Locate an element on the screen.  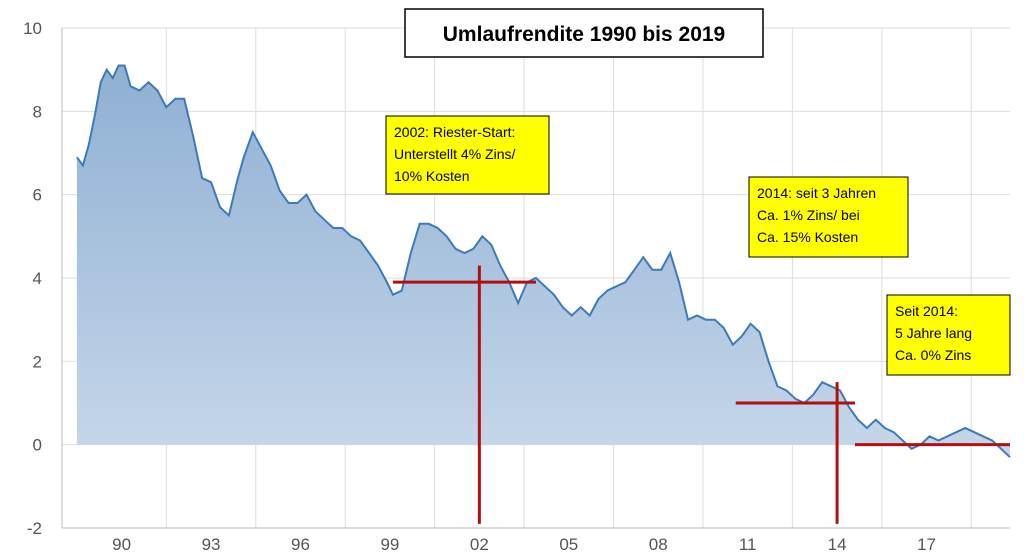
since-2014-note-box is located at coordinates (948, 335).